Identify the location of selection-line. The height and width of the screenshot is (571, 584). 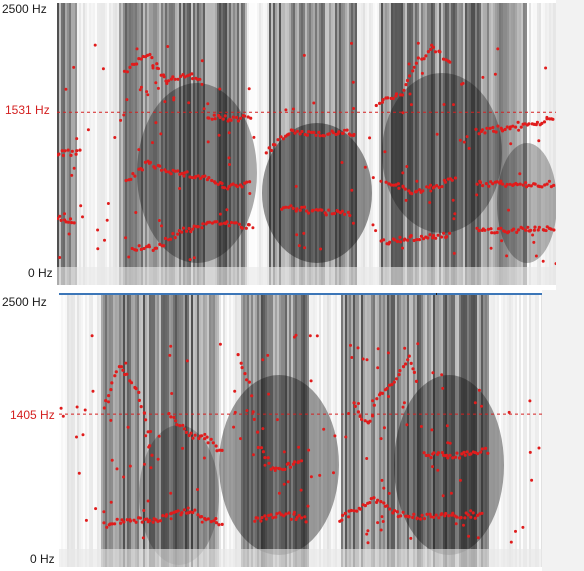
(300, 294).